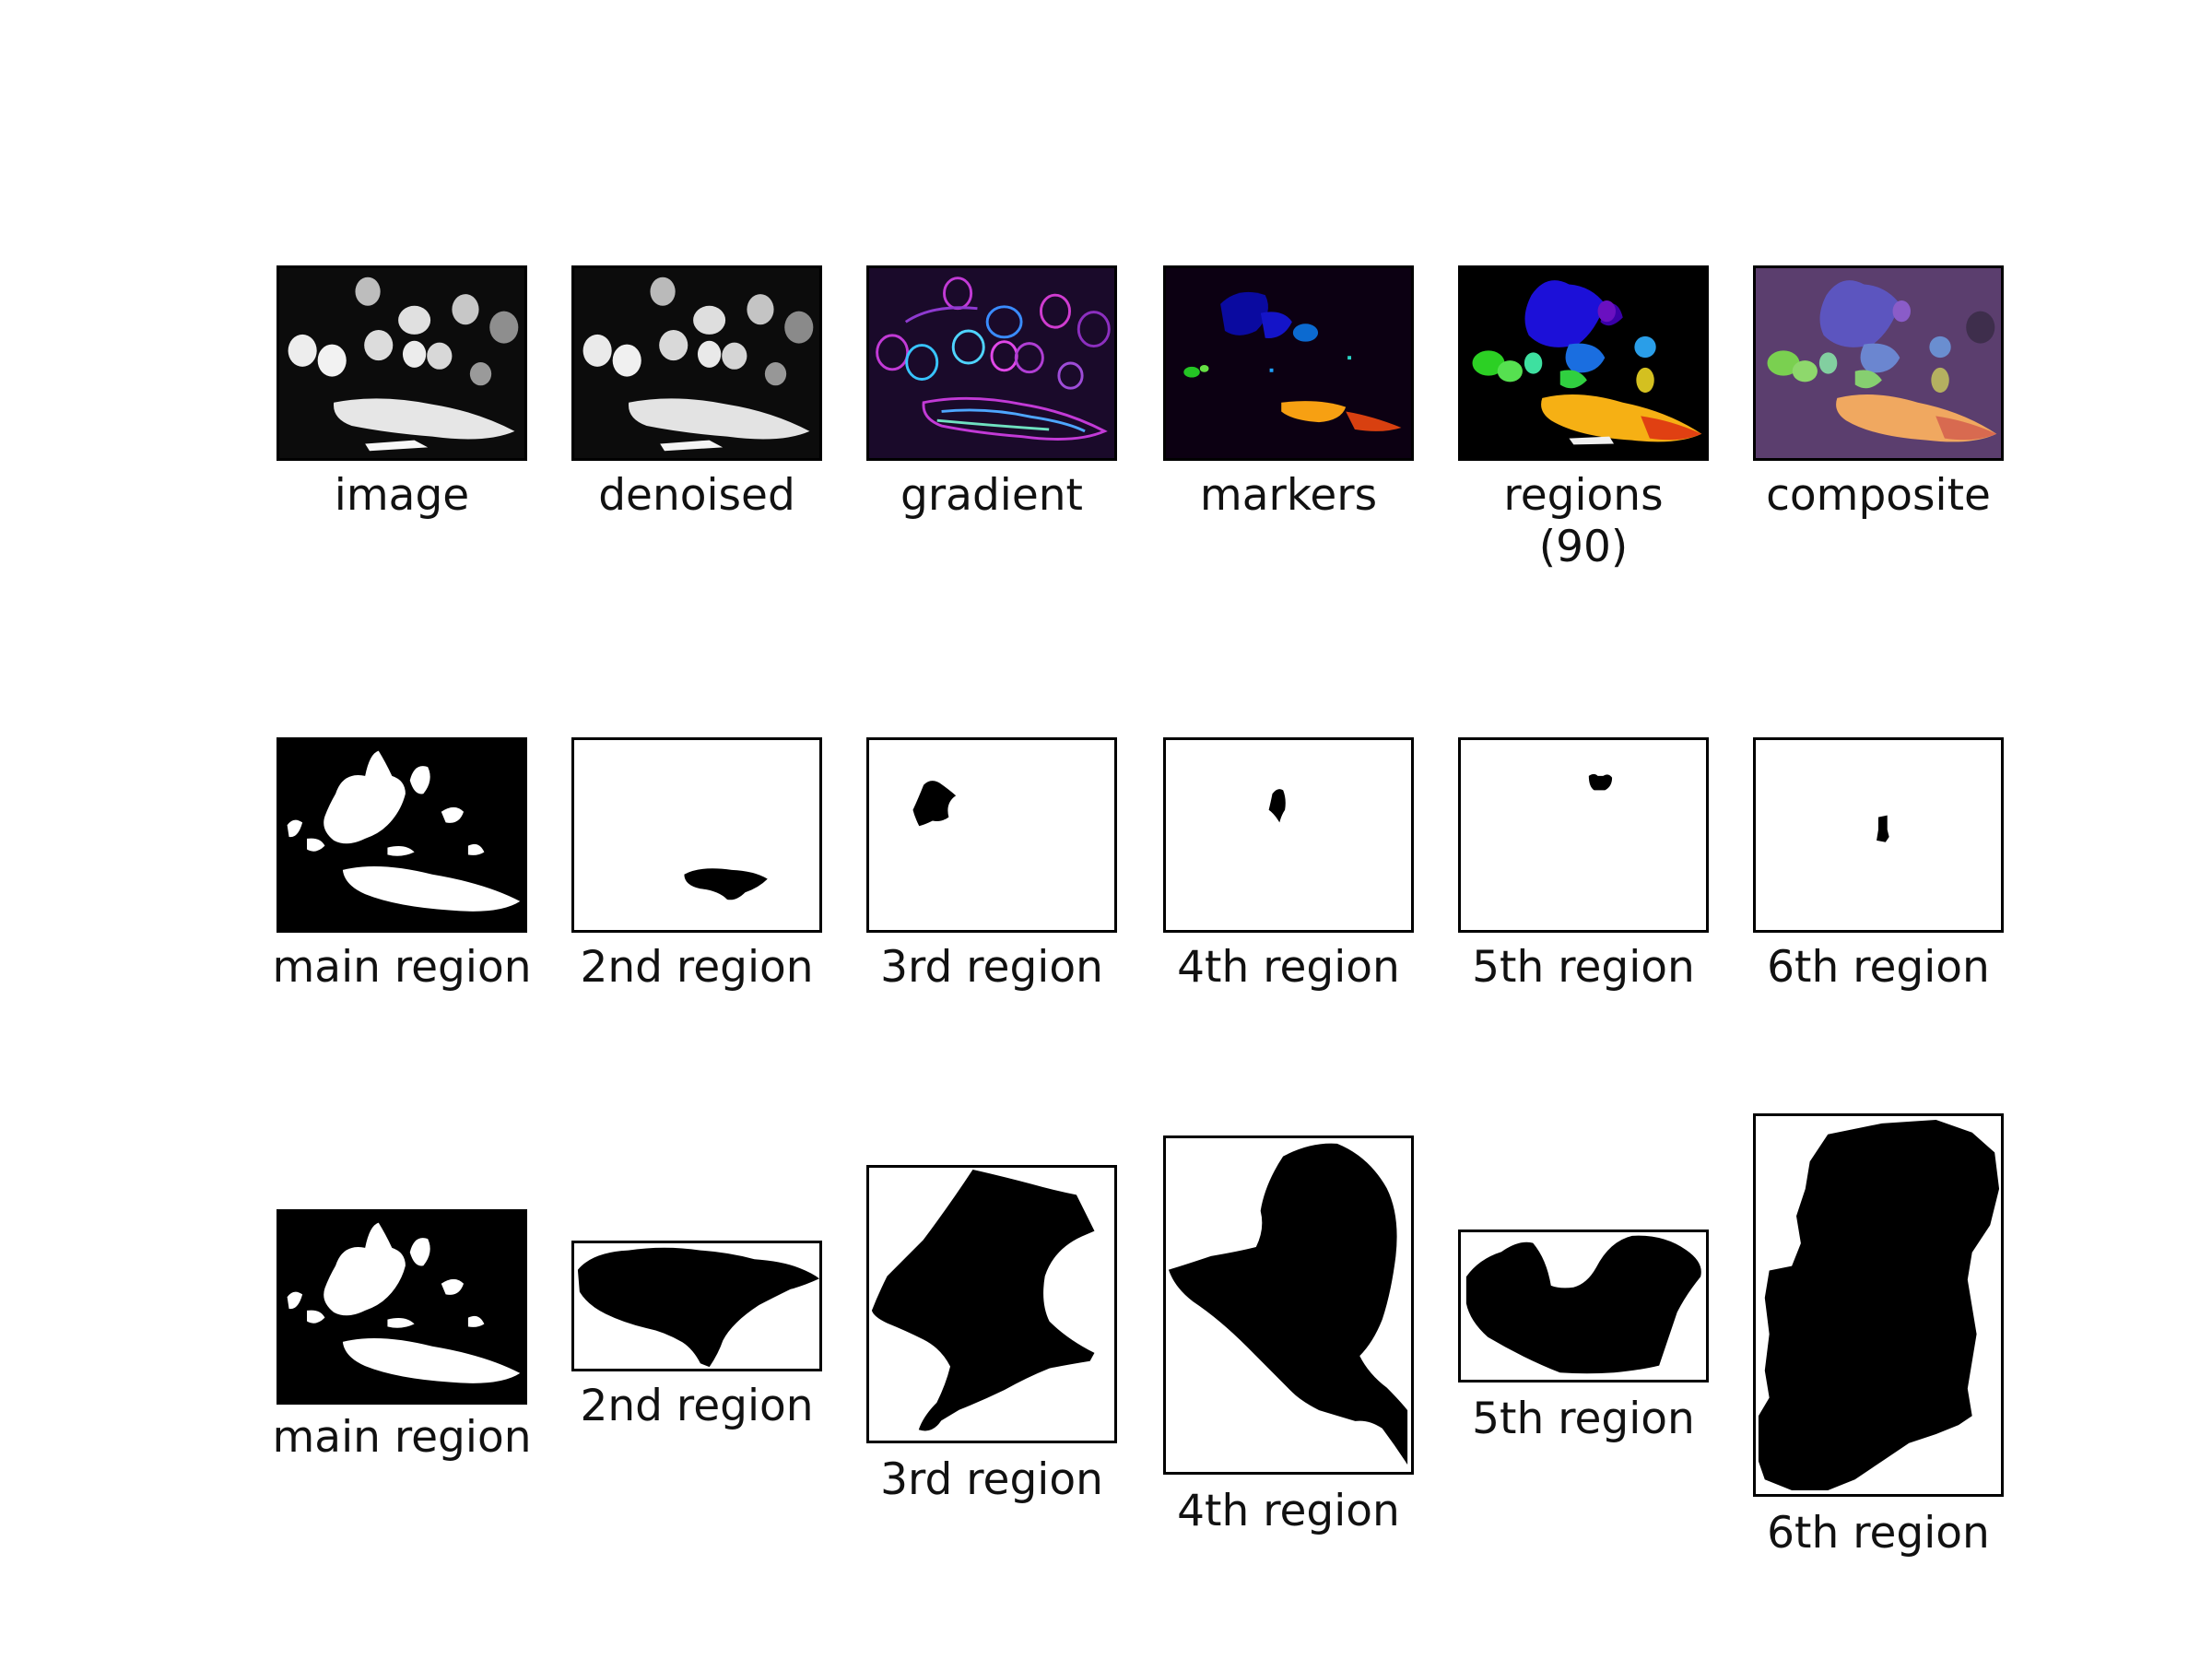  I want to click on row2-3rd-region-panel, so click(991, 835).